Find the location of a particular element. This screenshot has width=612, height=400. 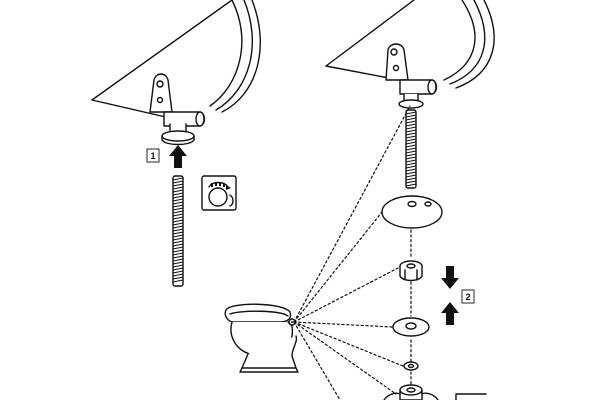

step-1-badge: 1 is located at coordinates (153, 155).